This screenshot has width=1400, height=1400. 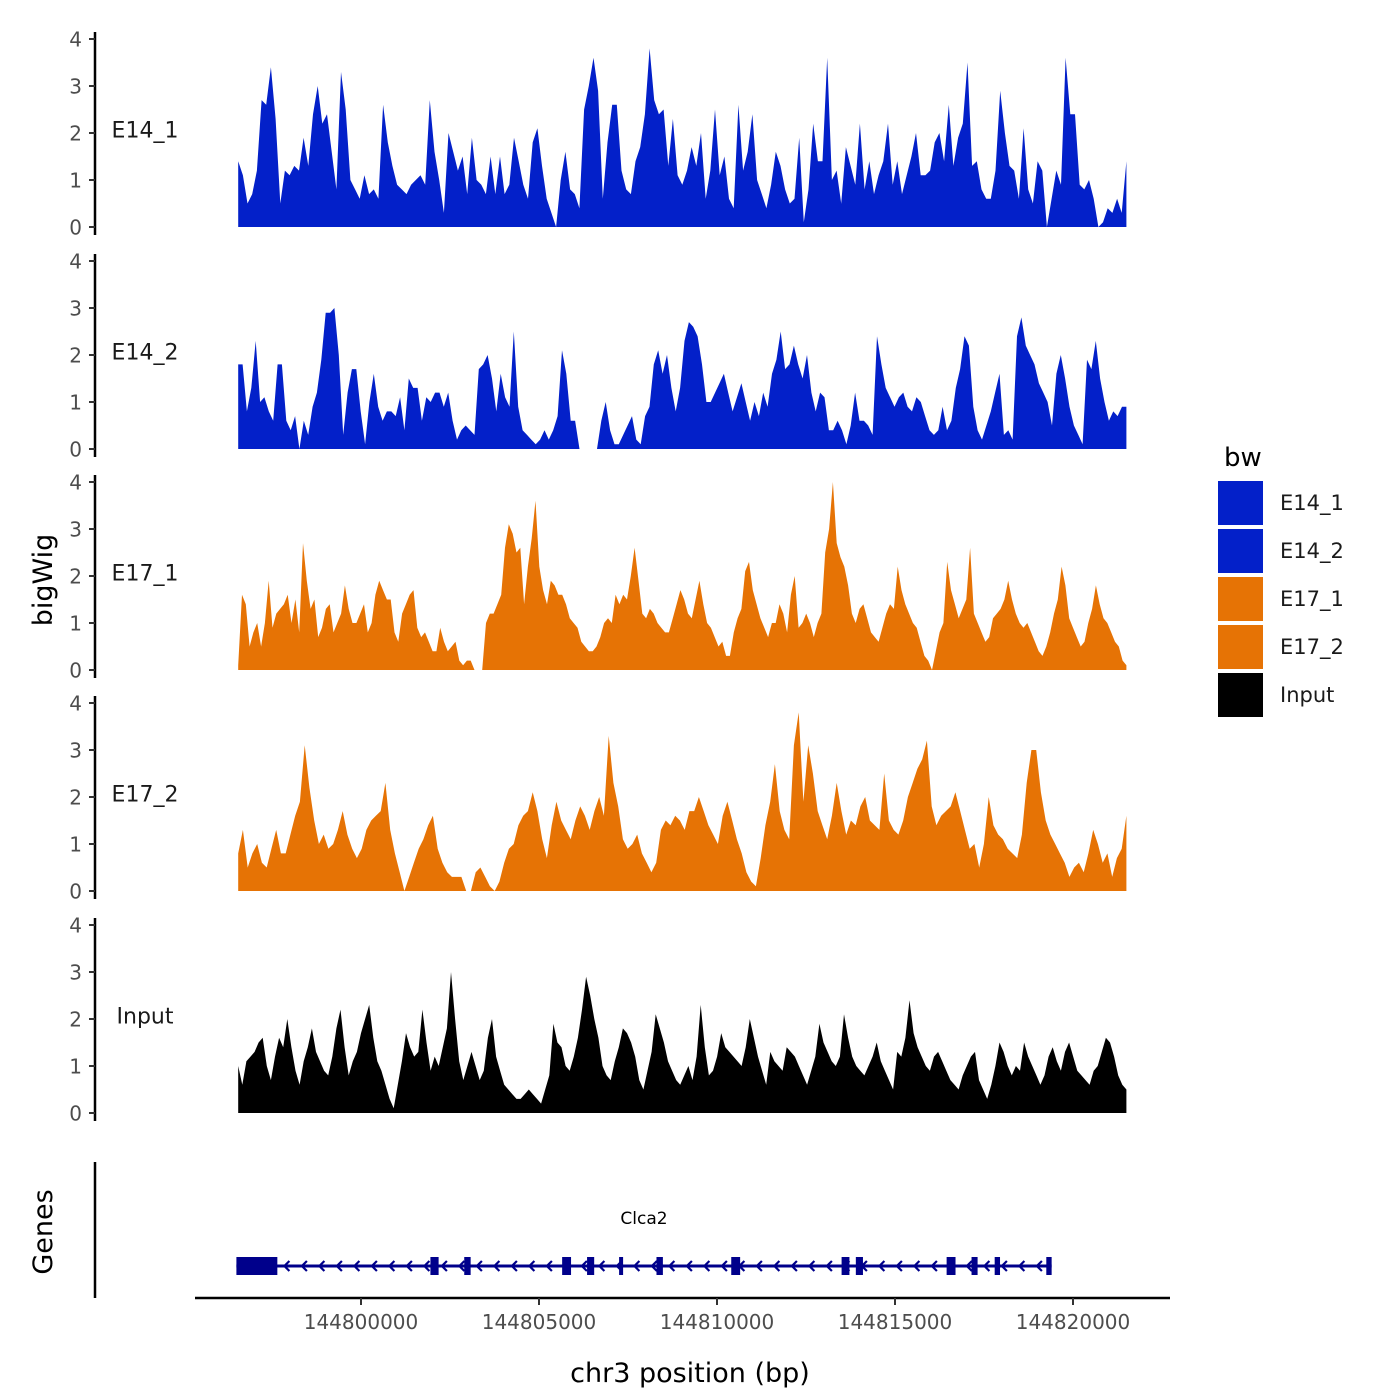 I want to click on legend-title: bw, so click(x=1243, y=458).